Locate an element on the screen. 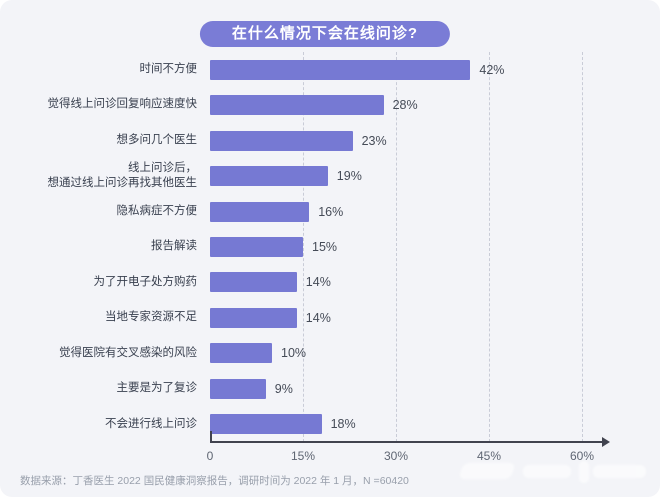 Image resolution: width=660 pixels, height=497 pixels. bar-plot-area: 9% is located at coordinates (435, 388).